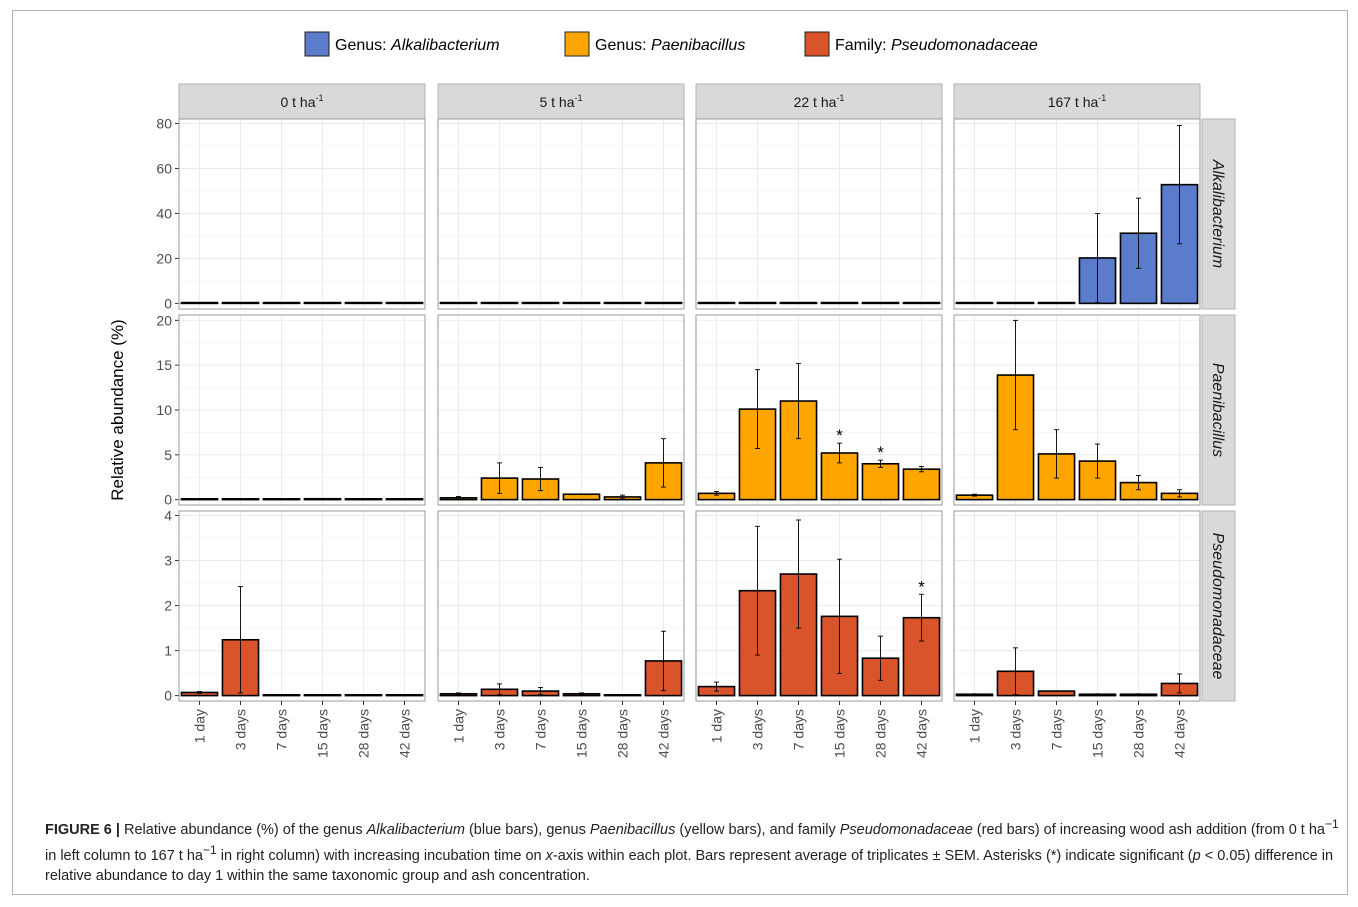 The width and height of the screenshot is (1358, 907). I want to click on caption-taxon: Alkalibacterium, so click(415, 829).